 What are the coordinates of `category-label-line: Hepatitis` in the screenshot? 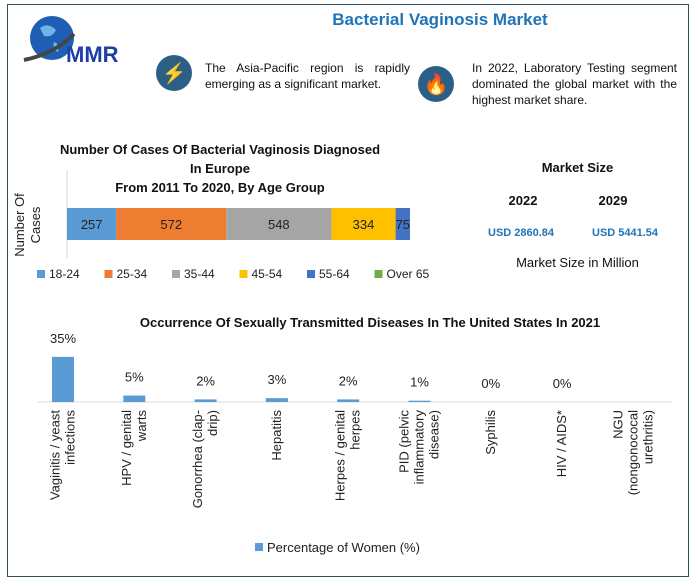 It's located at (276, 435).